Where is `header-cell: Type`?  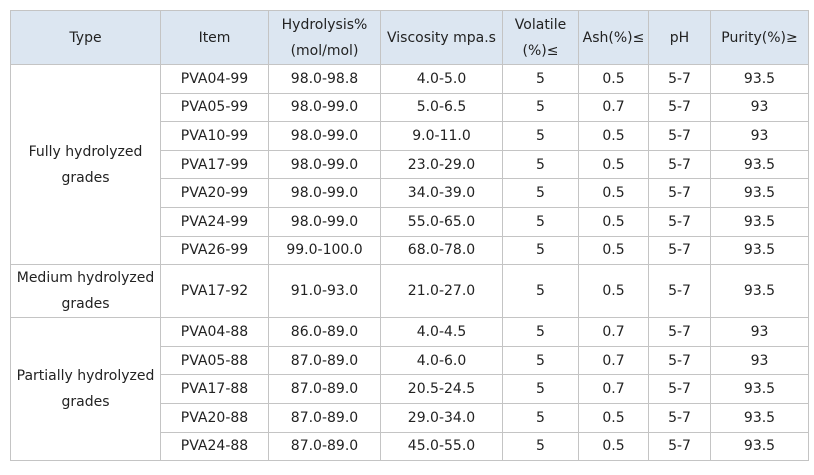 header-cell: Type is located at coordinates (85, 37).